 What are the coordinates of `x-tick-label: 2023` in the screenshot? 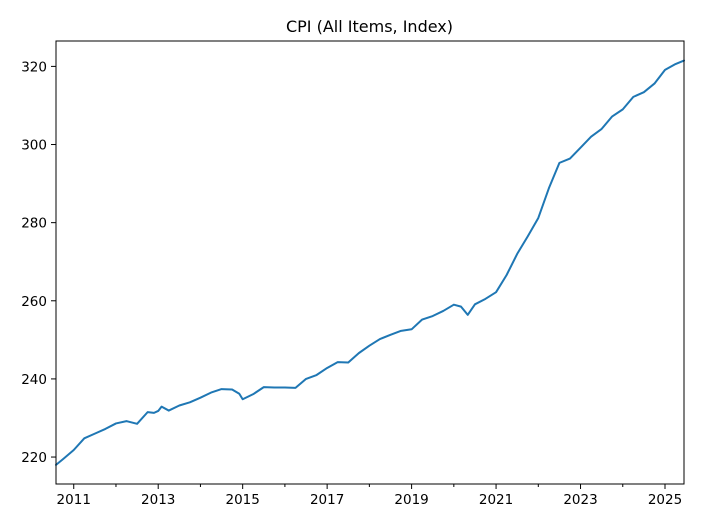 It's located at (580, 500).